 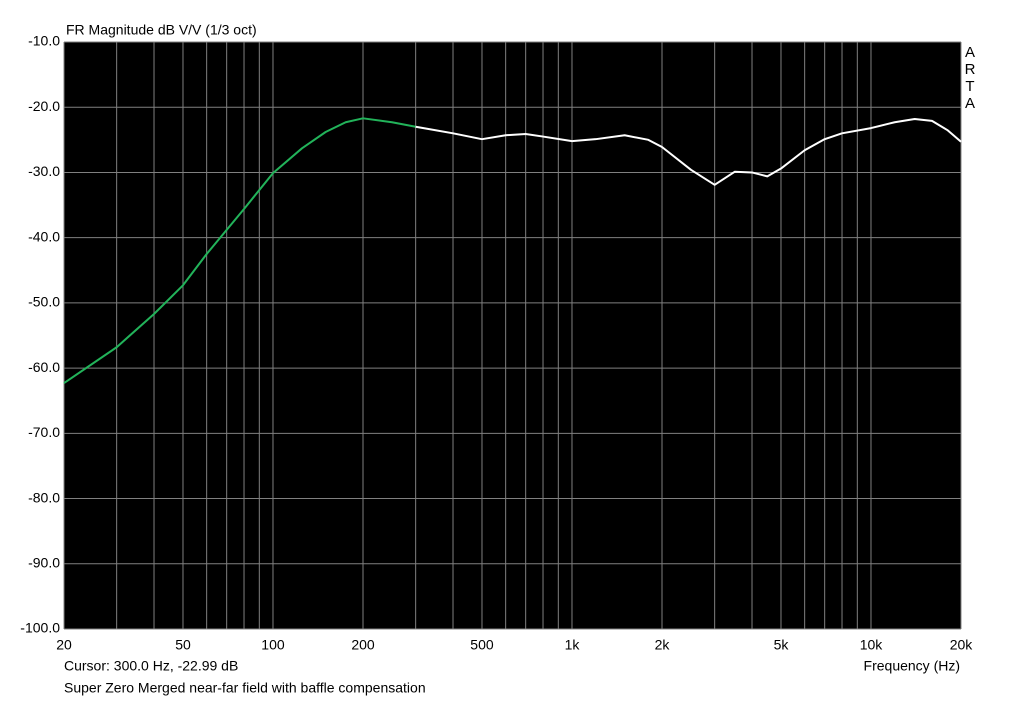 I want to click on y-tick-label: -90.0, so click(x=44, y=562).